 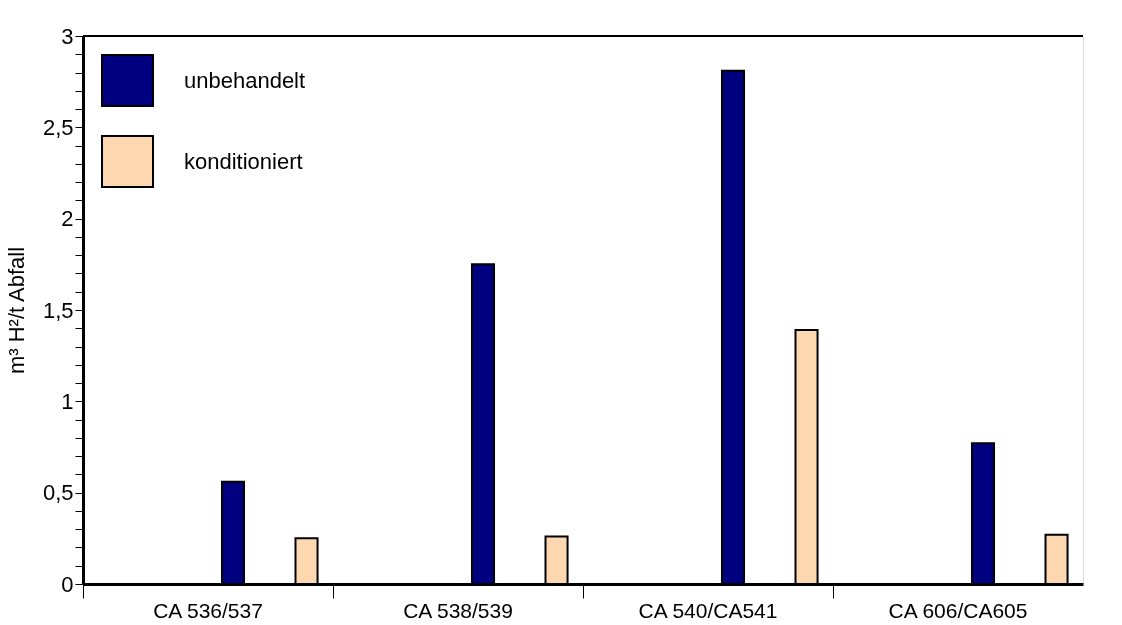 What do you see at coordinates (67, 584) in the screenshot?
I see `y-tick-label: 0` at bounding box center [67, 584].